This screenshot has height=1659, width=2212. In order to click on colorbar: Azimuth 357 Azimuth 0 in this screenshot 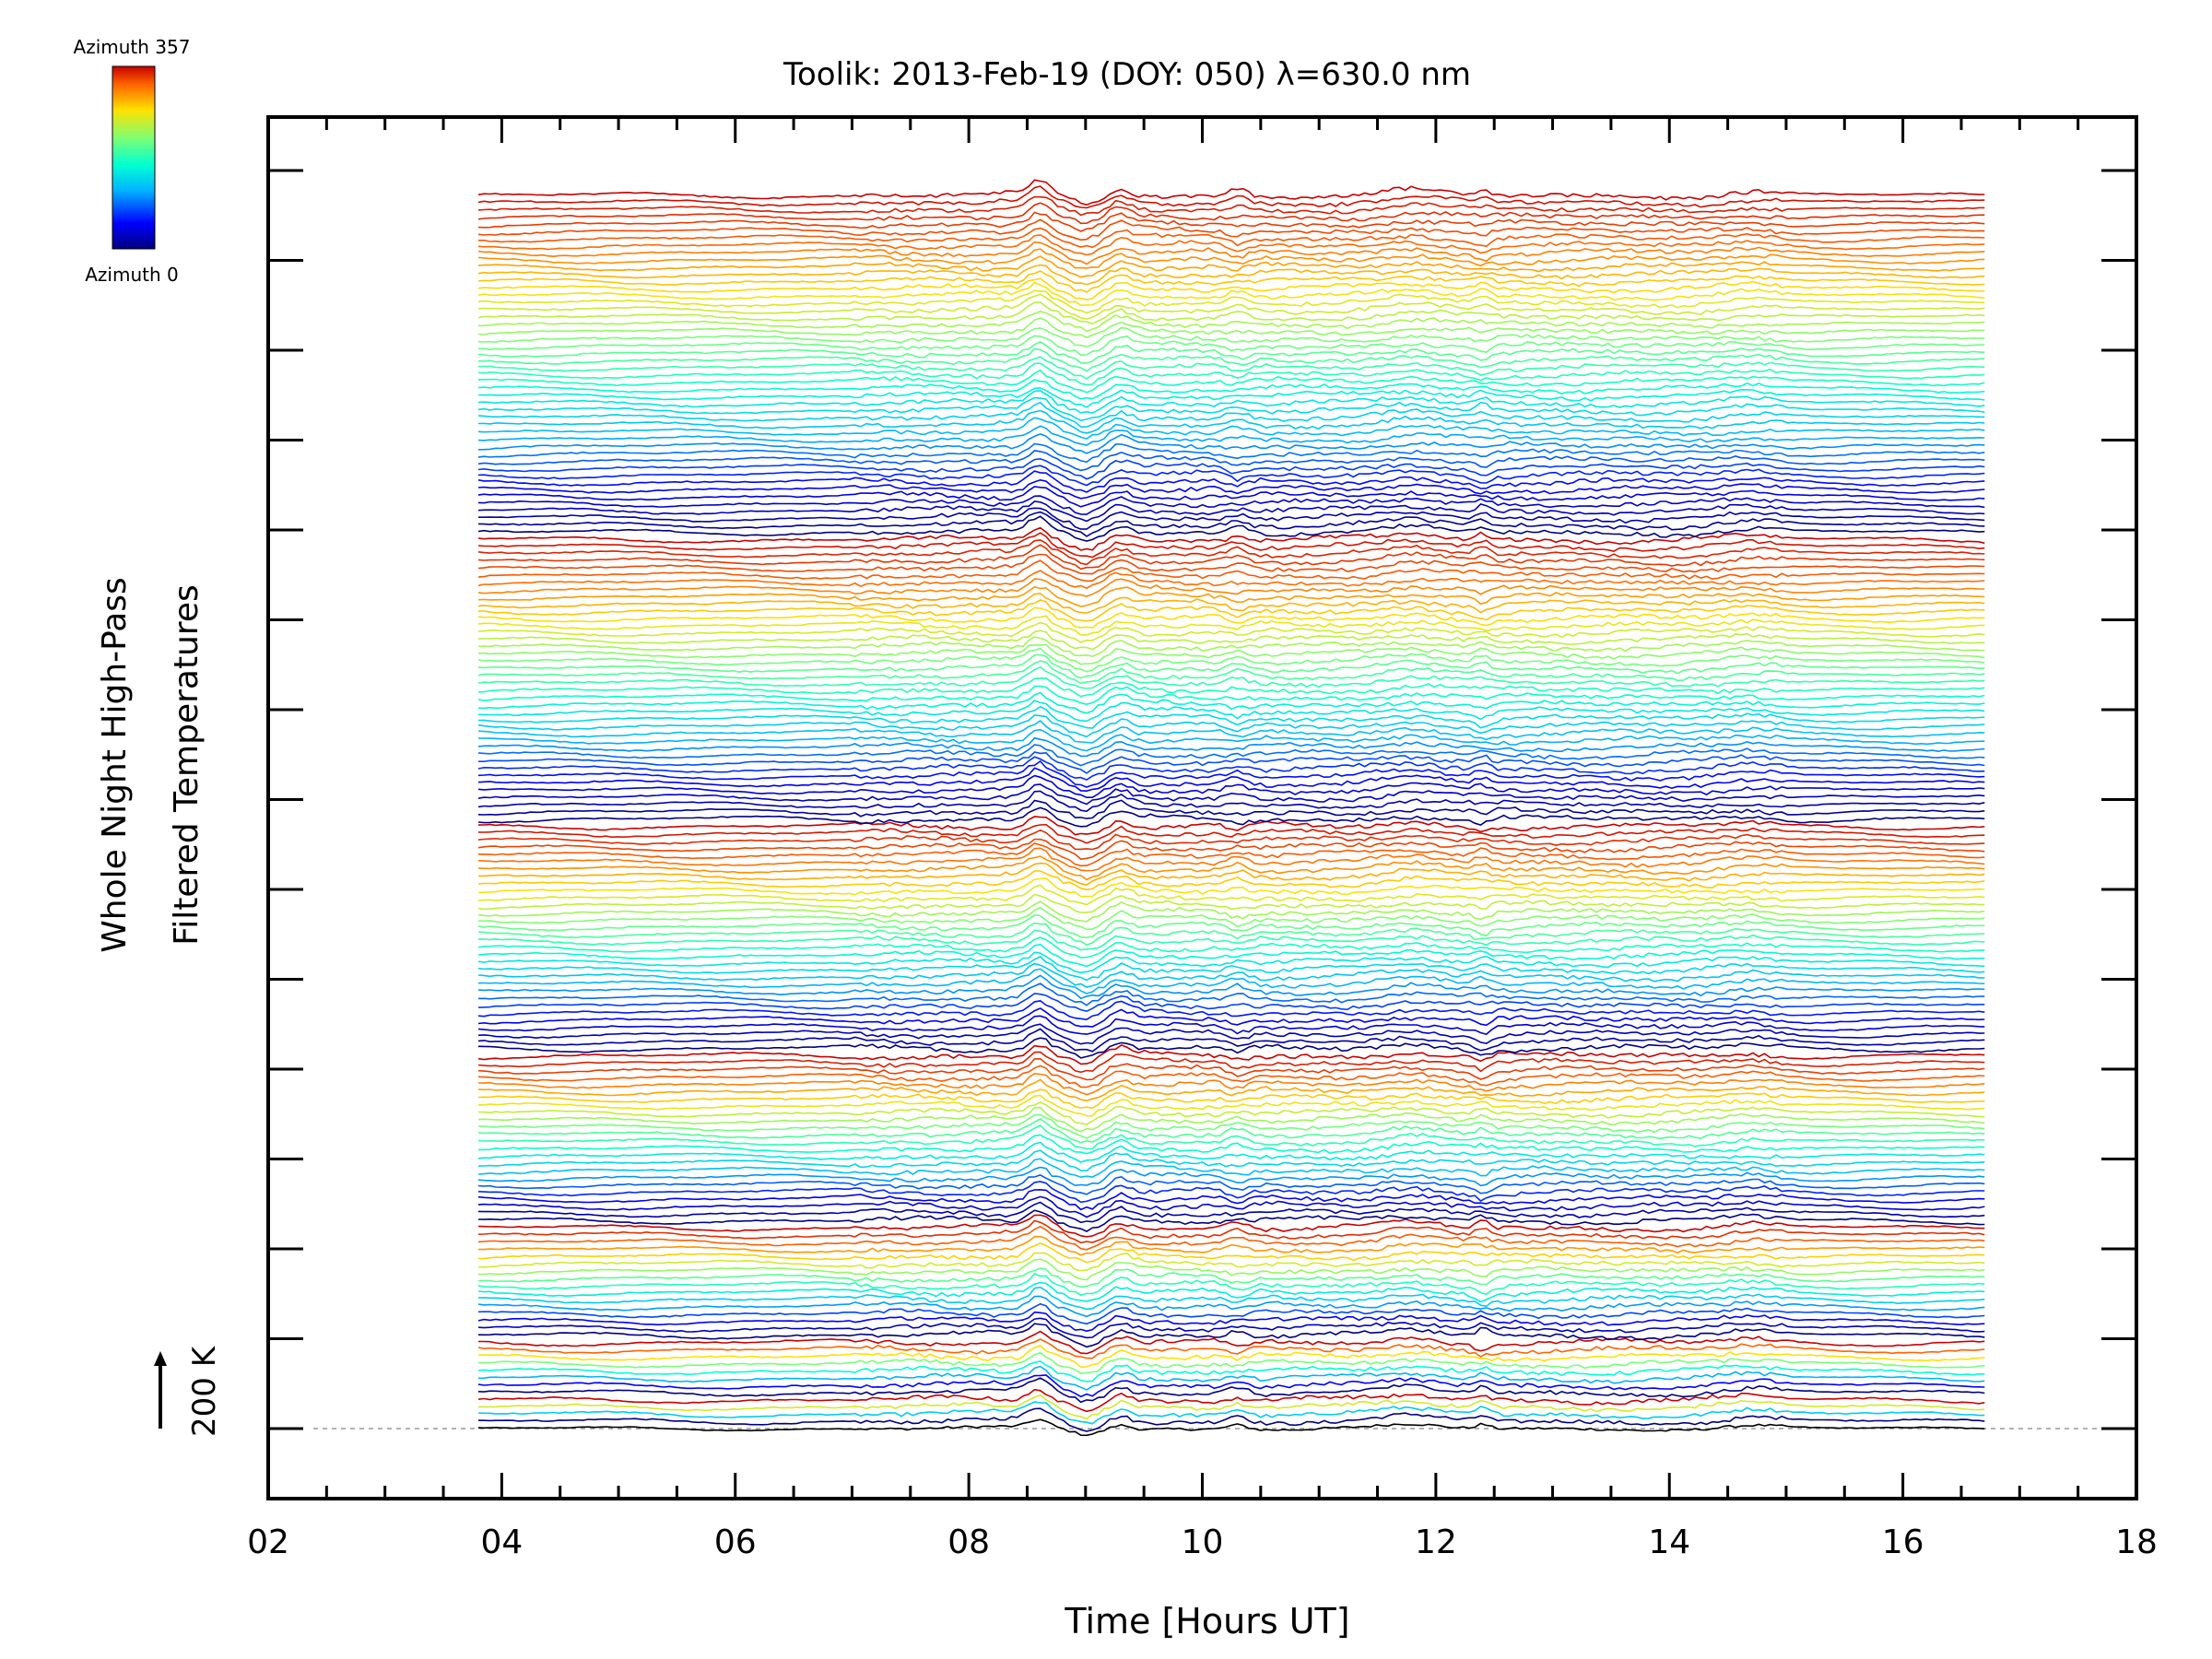, I will do `click(132, 161)`.